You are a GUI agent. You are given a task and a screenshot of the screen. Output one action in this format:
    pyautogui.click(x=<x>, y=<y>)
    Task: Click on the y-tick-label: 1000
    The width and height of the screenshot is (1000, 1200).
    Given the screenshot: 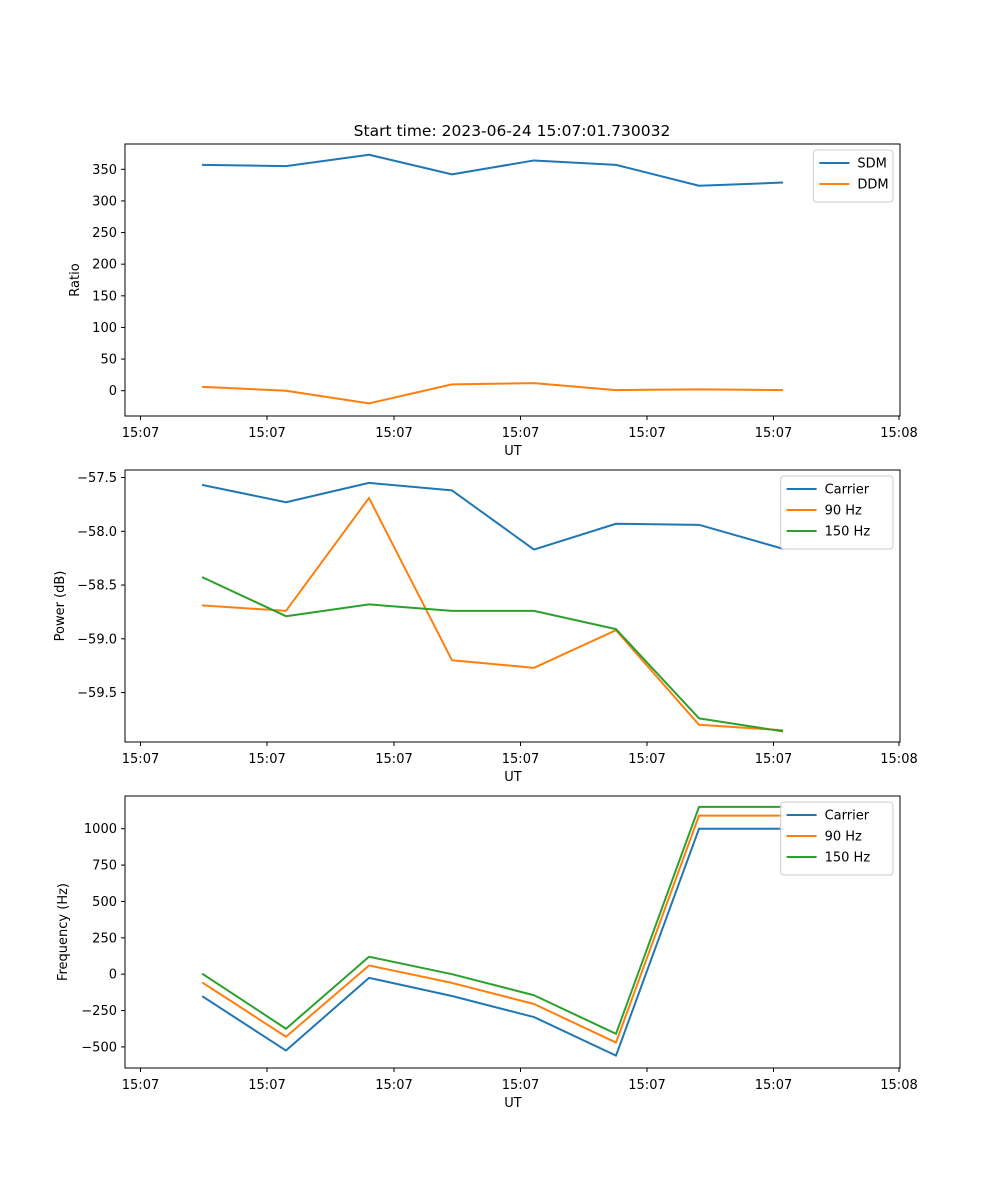 What is the action you would take?
    pyautogui.click(x=100, y=829)
    